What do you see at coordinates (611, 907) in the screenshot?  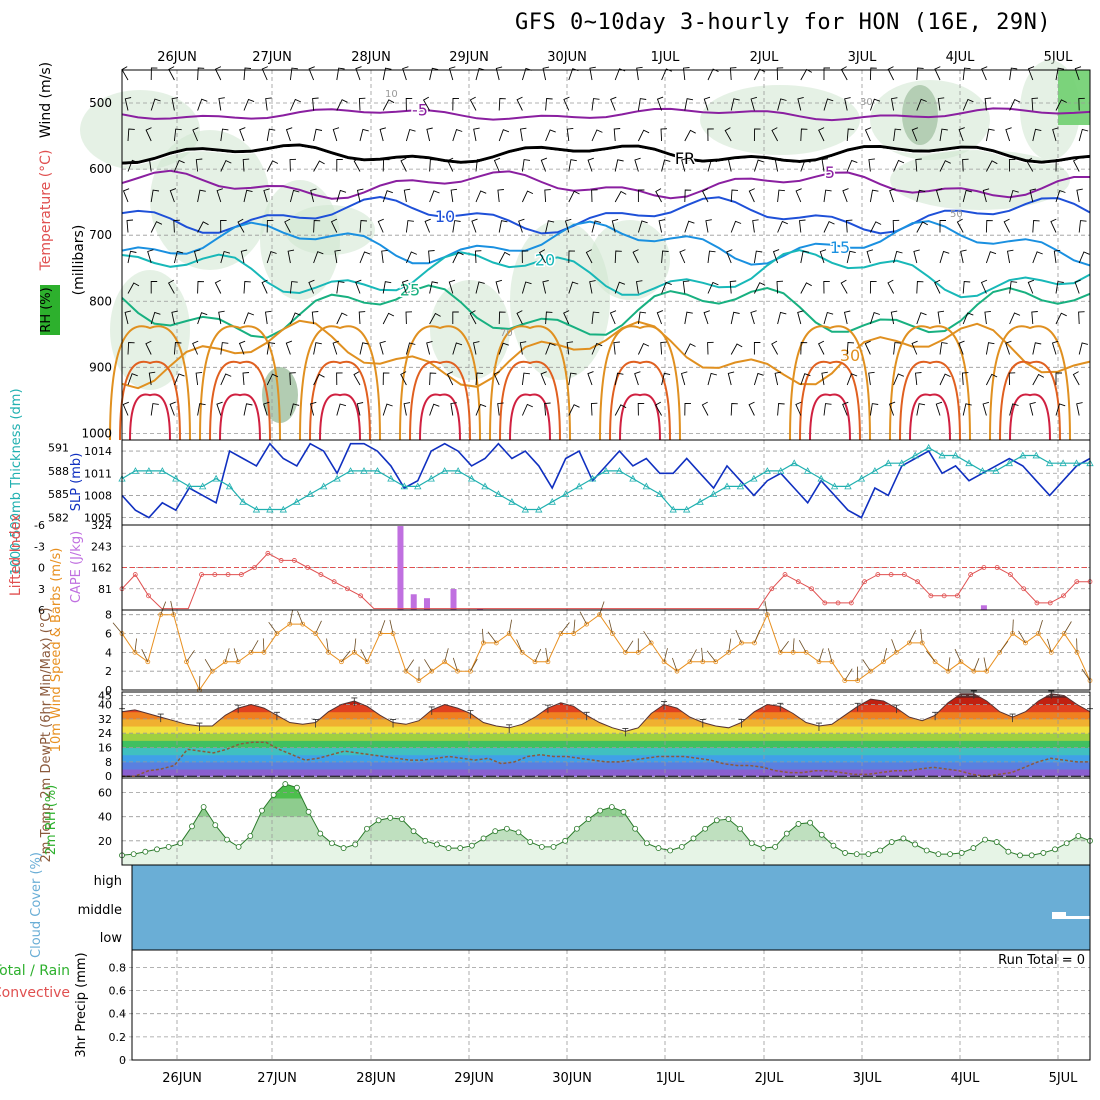 I see `cloud-cover-fill` at bounding box center [611, 907].